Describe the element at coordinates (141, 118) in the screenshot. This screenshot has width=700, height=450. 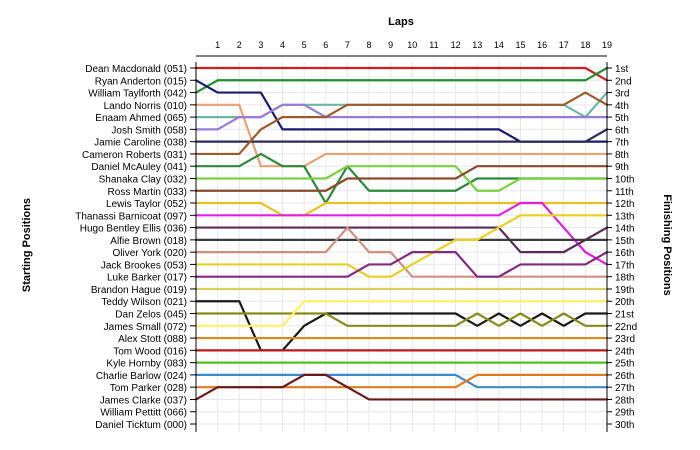
I see `starting-position-label: Enaam Ahmed (065)` at that location.